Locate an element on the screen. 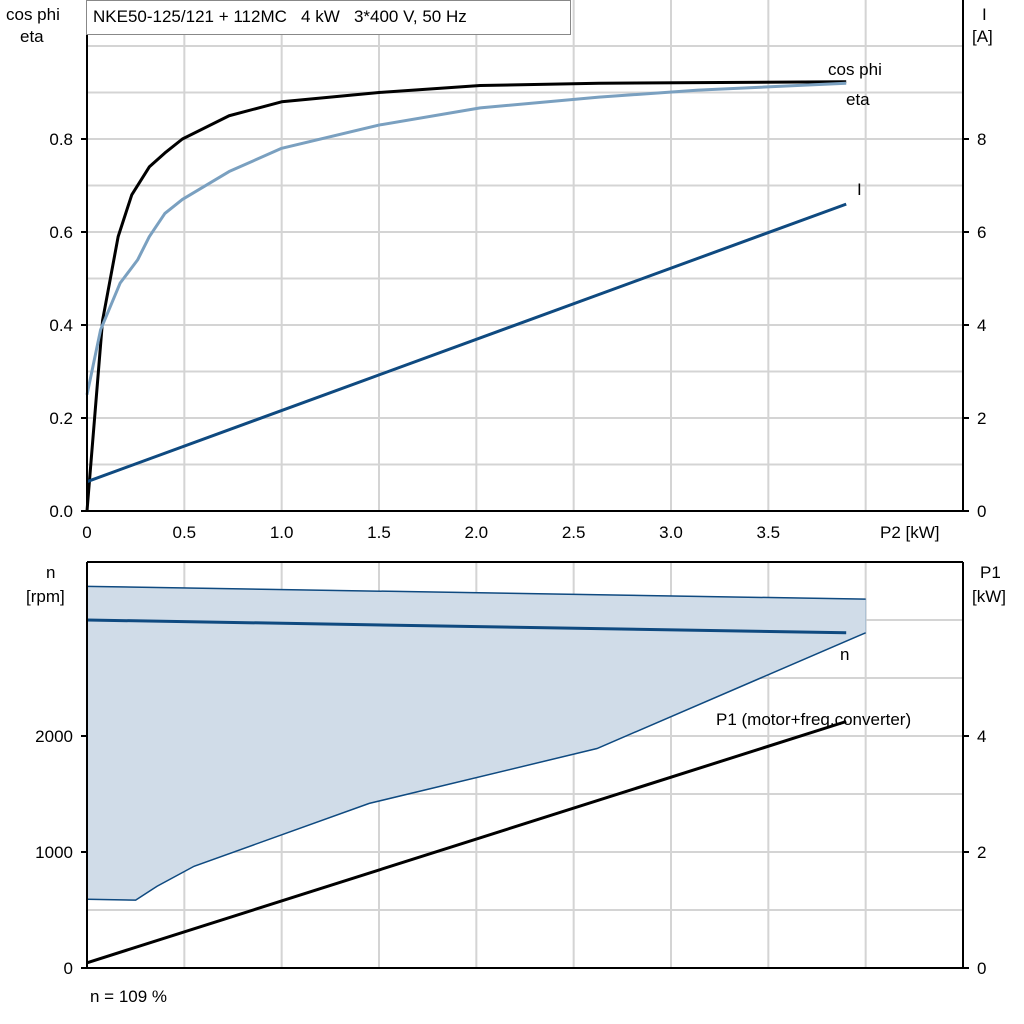 This screenshot has height=1024, width=1024. label-cos-phi: cos phi is located at coordinates (855, 69).